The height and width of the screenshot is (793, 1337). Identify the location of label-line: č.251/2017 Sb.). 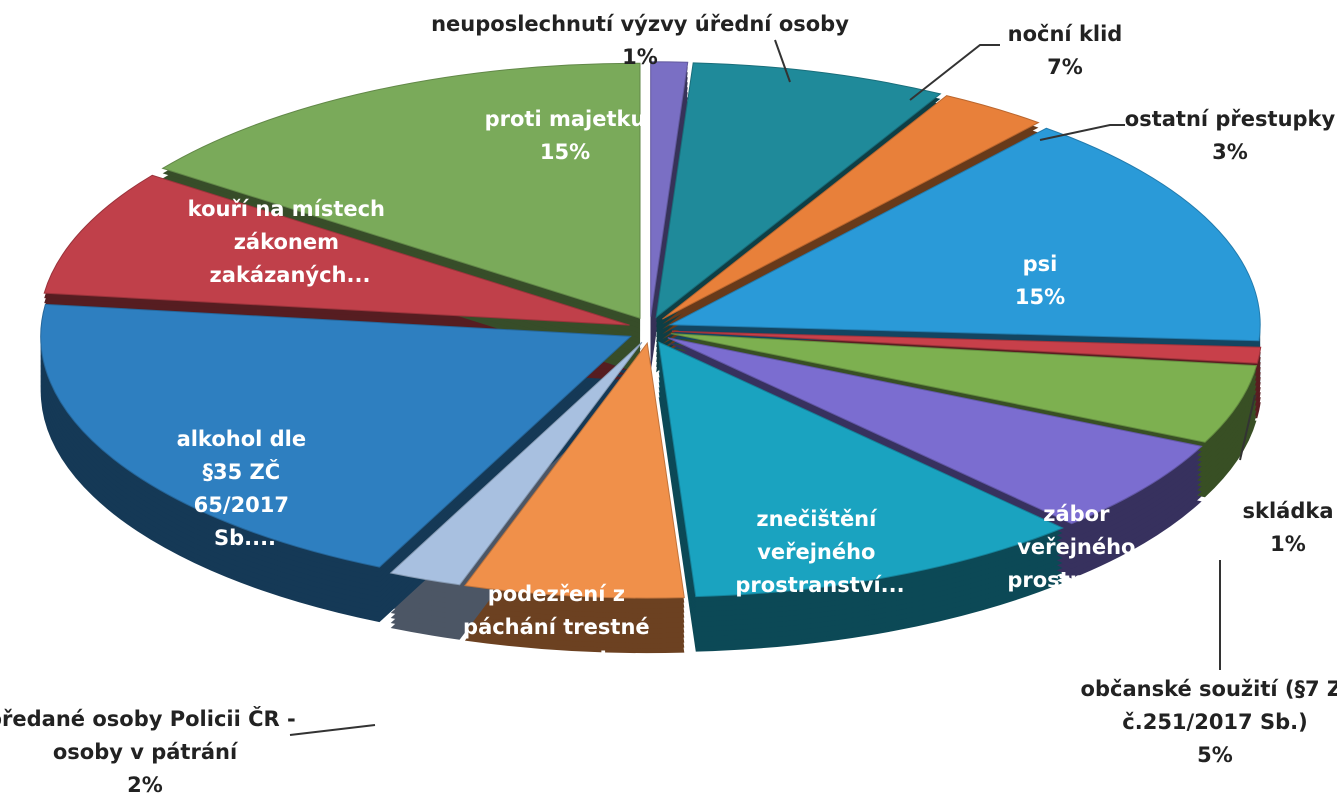
(1214, 722).